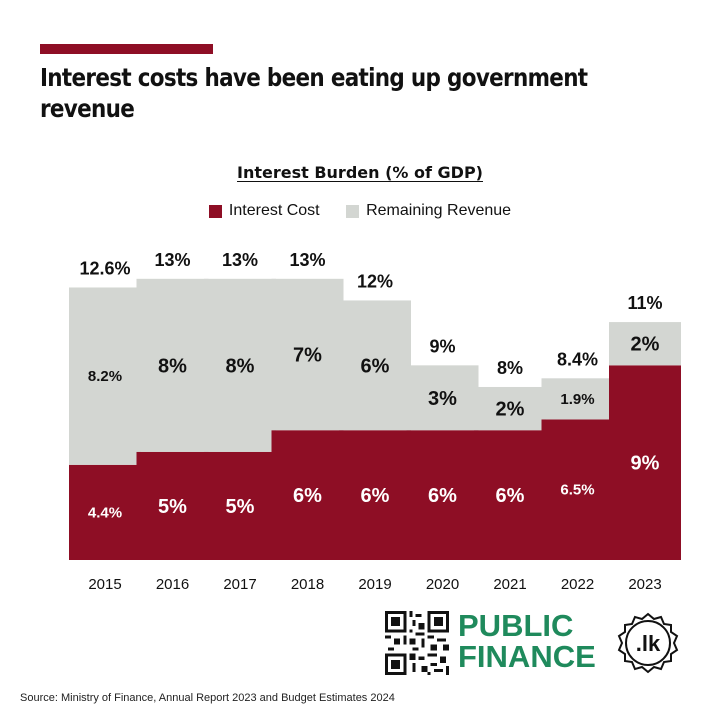  I want to click on bar-interest-2020, so click(442, 495).